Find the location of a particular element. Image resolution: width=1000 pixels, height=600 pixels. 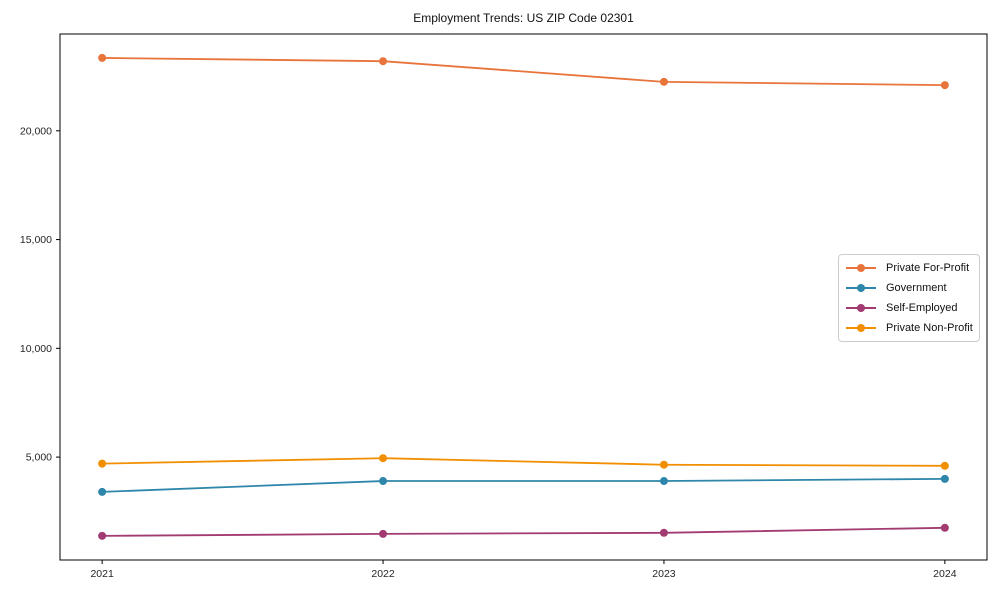

y-tick-label: 20,000 is located at coordinates (36, 131).